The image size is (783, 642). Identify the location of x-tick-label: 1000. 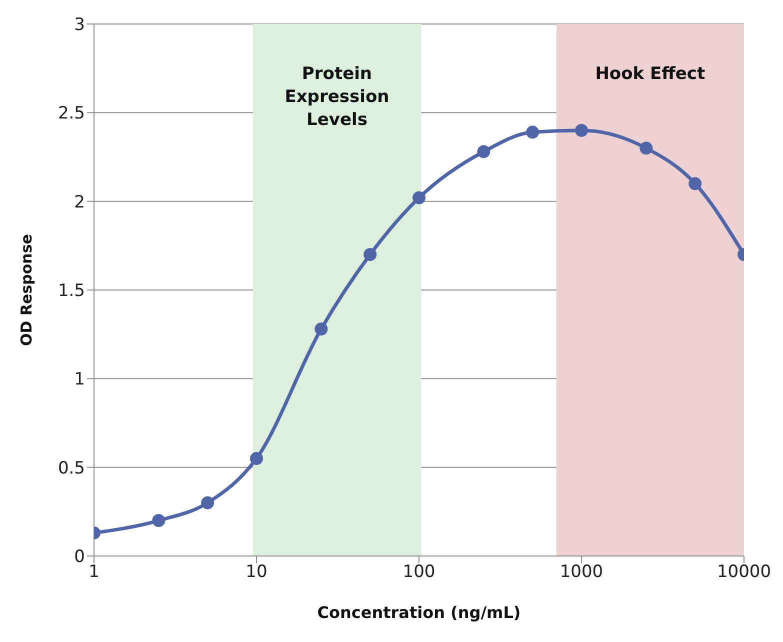
(582, 572).